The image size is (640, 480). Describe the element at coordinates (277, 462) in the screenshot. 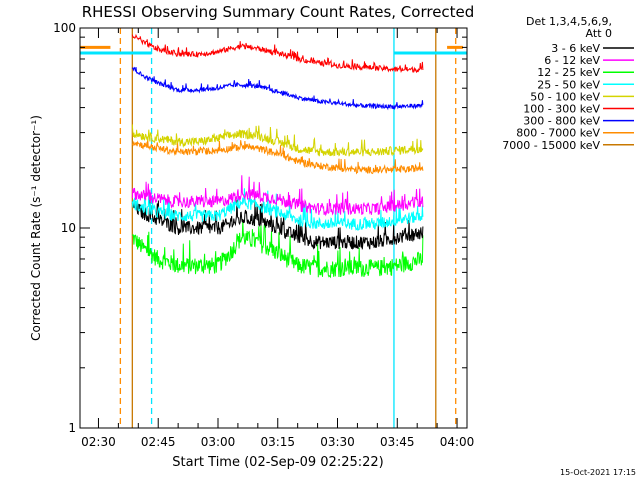

I see `x-axis-label: Start Time (02-Sep-09 02:25:22)` at that location.